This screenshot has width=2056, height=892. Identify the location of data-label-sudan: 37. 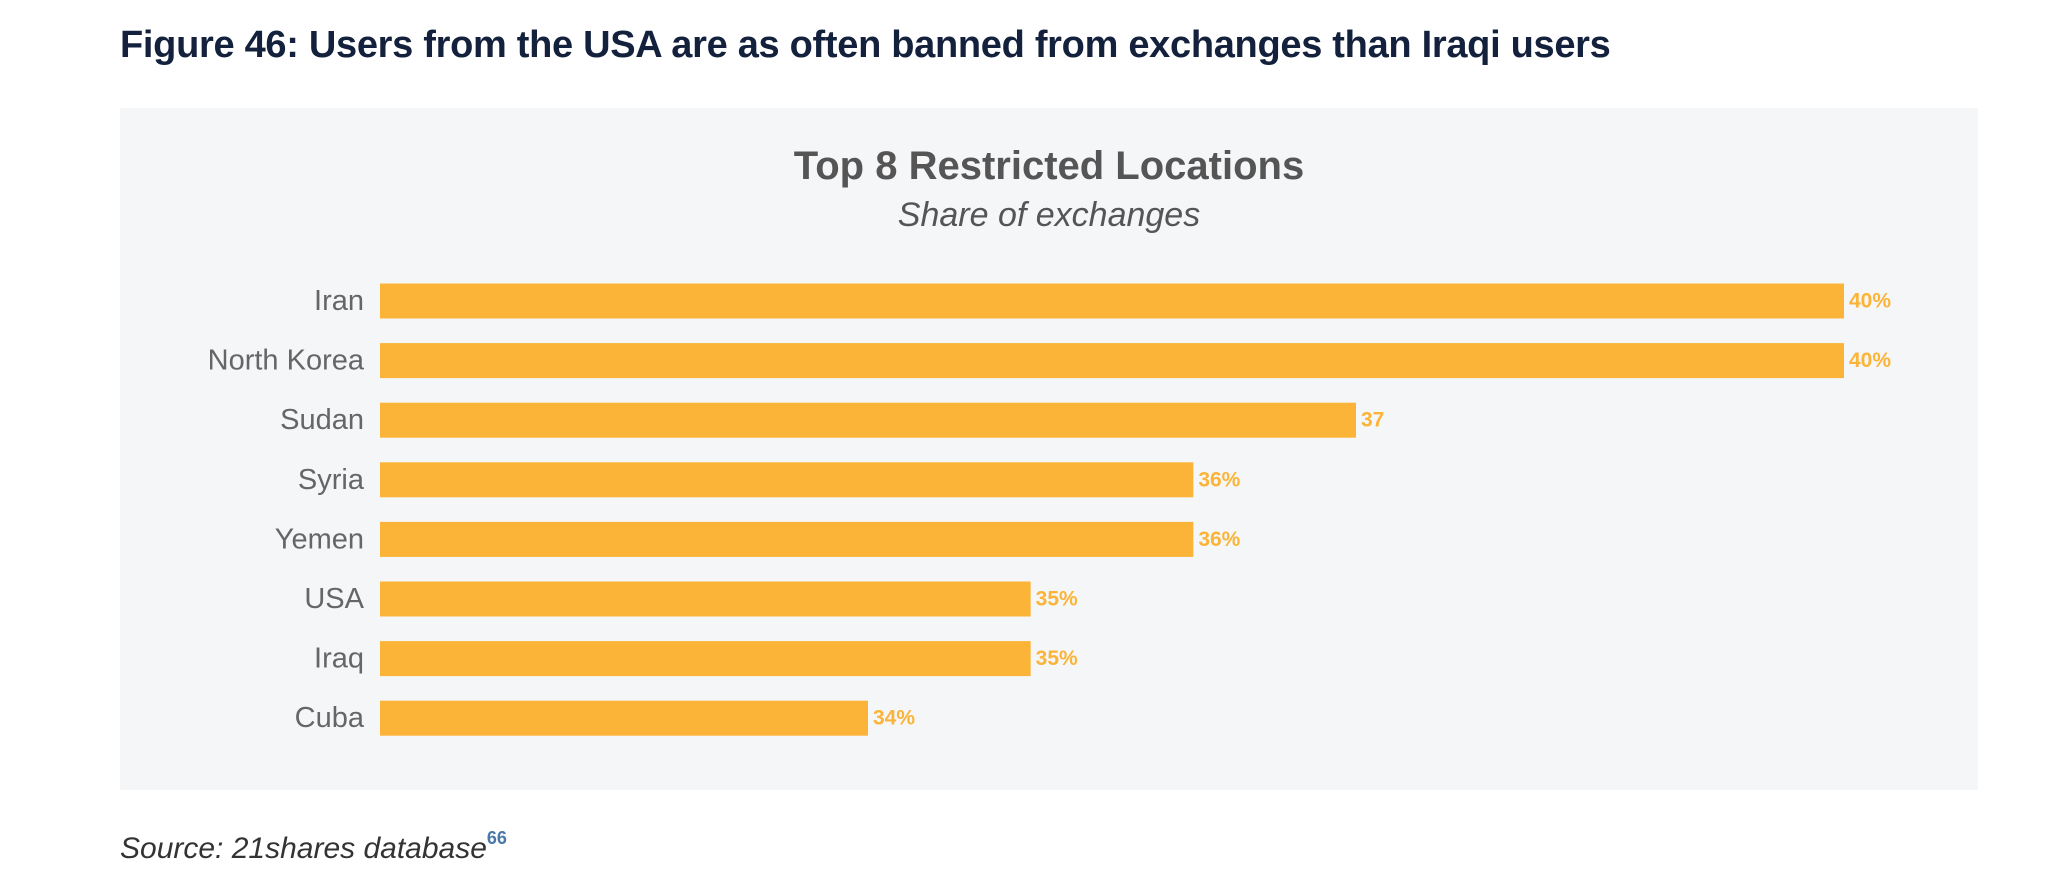
(1372, 420).